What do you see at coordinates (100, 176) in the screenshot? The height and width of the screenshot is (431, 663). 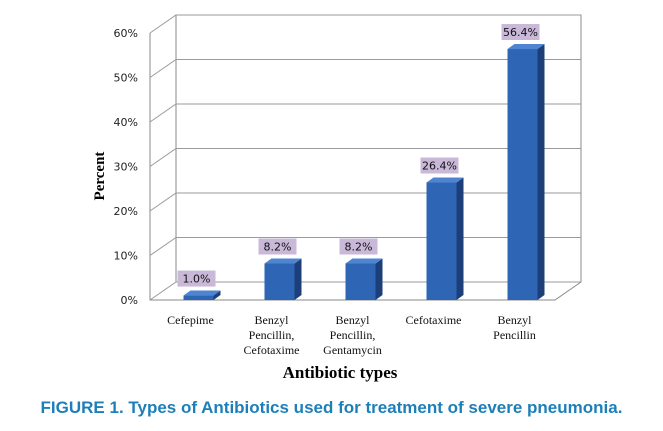 I see `y-axis-title: Percent` at bounding box center [100, 176].